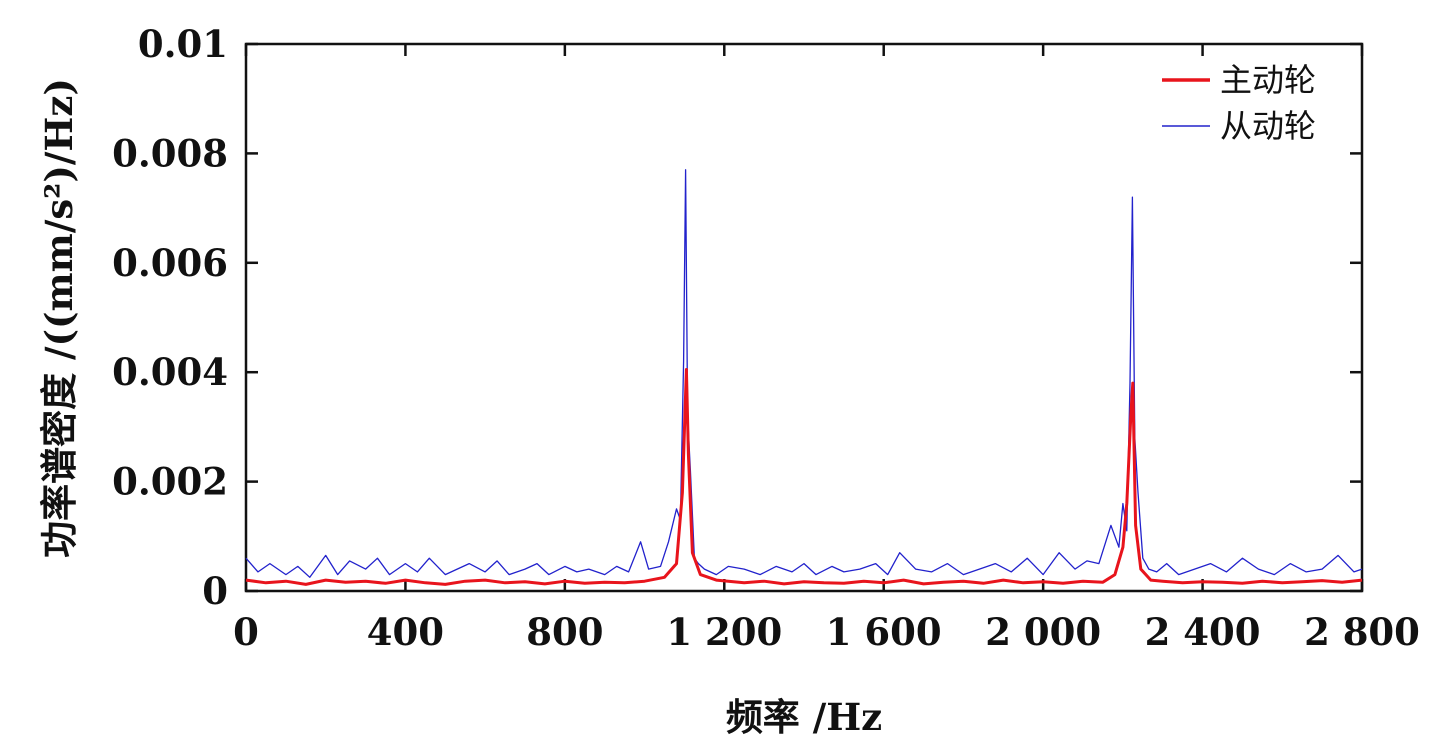 Image resolution: width=1438 pixels, height=753 pixels. What do you see at coordinates (564, 632) in the screenshot?
I see `x-tick-label-2: 800` at bounding box center [564, 632].